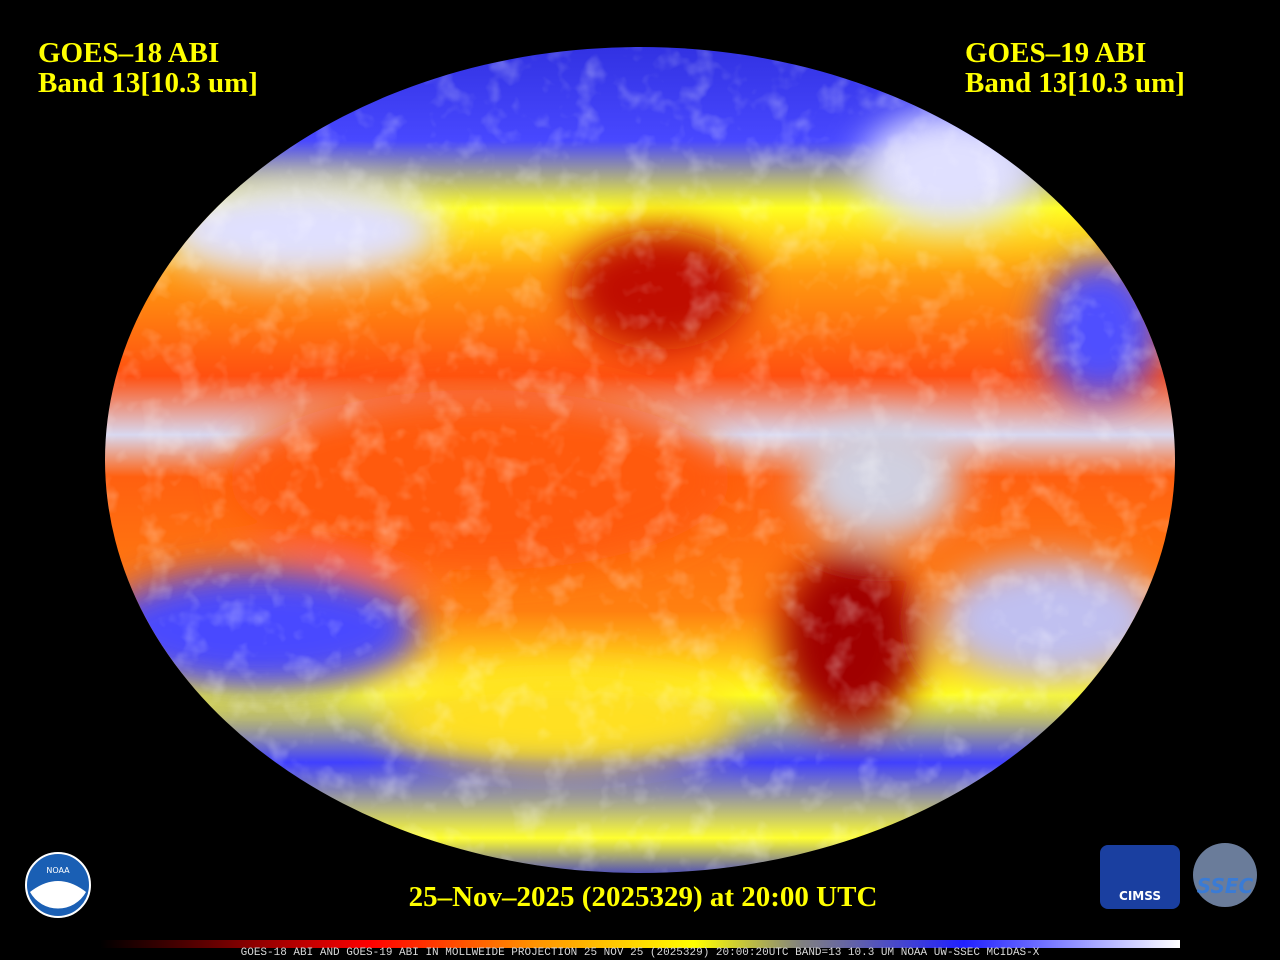  I want to click on right-title: GOES–19 ABI, so click(1055, 53).